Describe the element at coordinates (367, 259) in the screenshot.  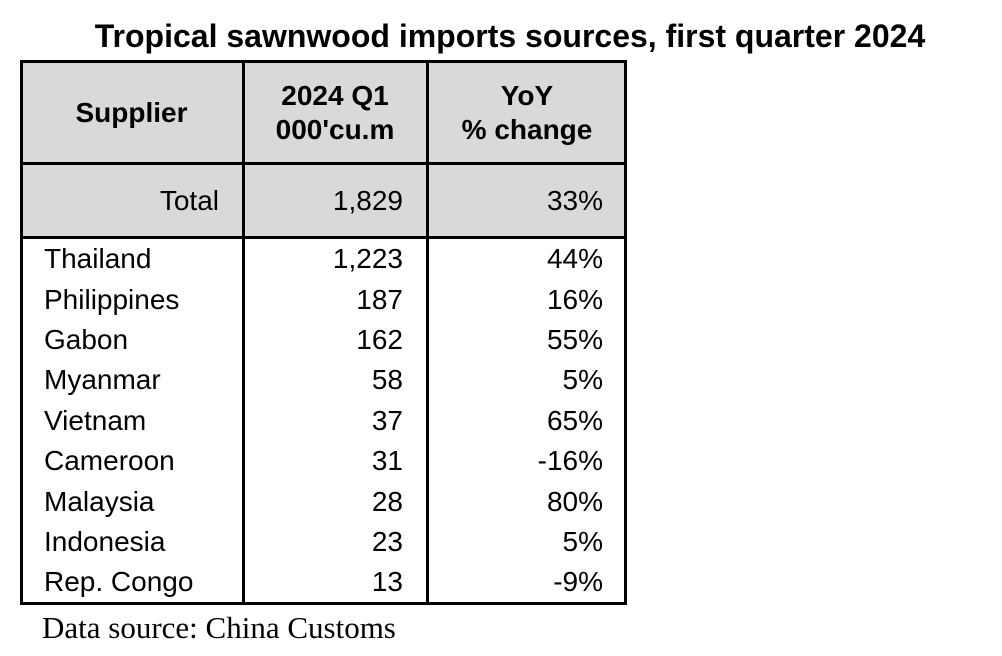
I see `value-cell: 1,223` at that location.